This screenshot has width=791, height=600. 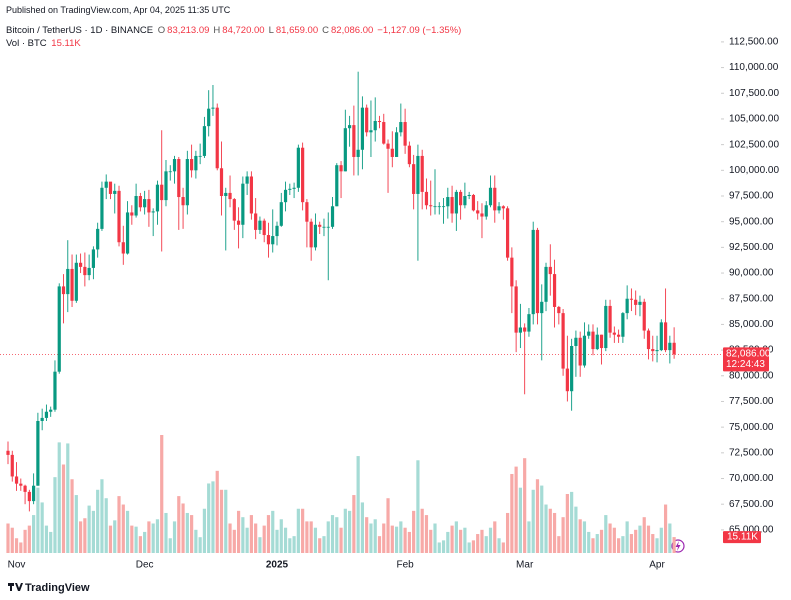 What do you see at coordinates (17, 565) in the screenshot?
I see `x-tick-label: Nov` at bounding box center [17, 565].